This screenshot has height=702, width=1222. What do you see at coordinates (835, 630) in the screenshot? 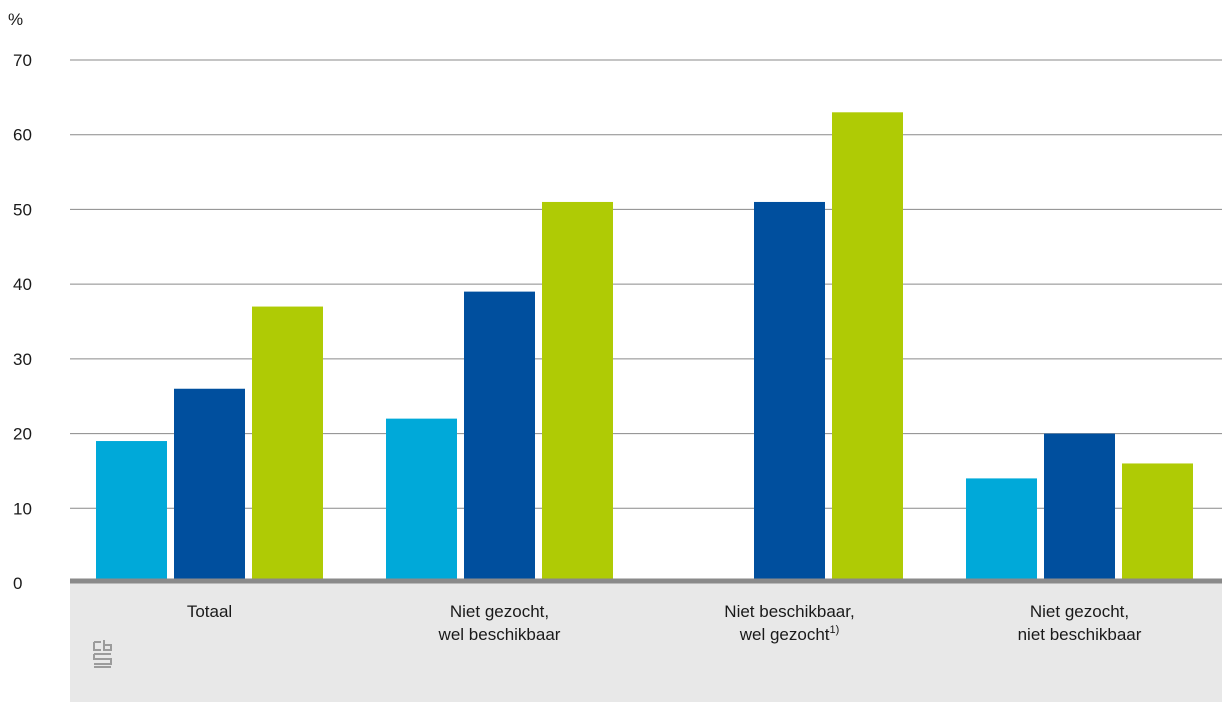
I see `footnote-marker: 1)` at bounding box center [835, 630].